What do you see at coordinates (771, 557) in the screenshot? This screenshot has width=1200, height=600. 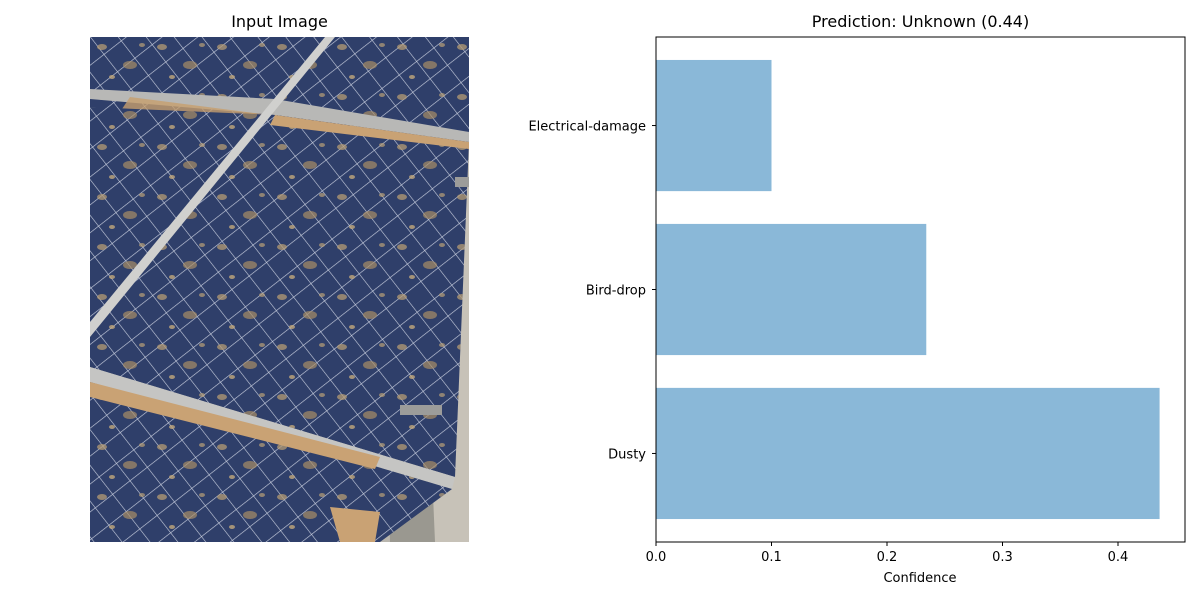 I see `x-tick-label: 0.1` at bounding box center [771, 557].